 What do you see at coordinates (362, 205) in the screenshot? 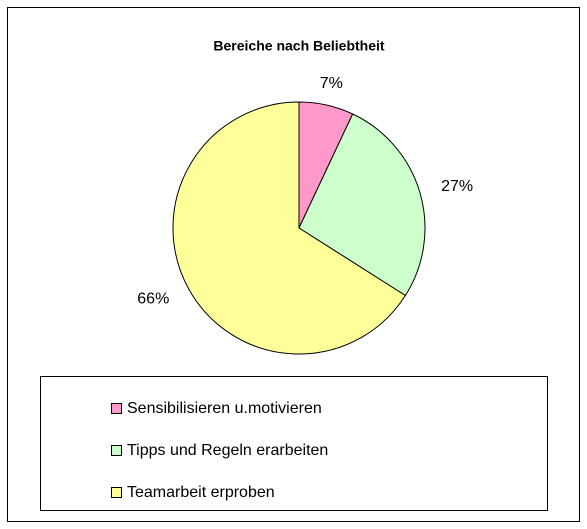
I see `pie-slice` at bounding box center [362, 205].